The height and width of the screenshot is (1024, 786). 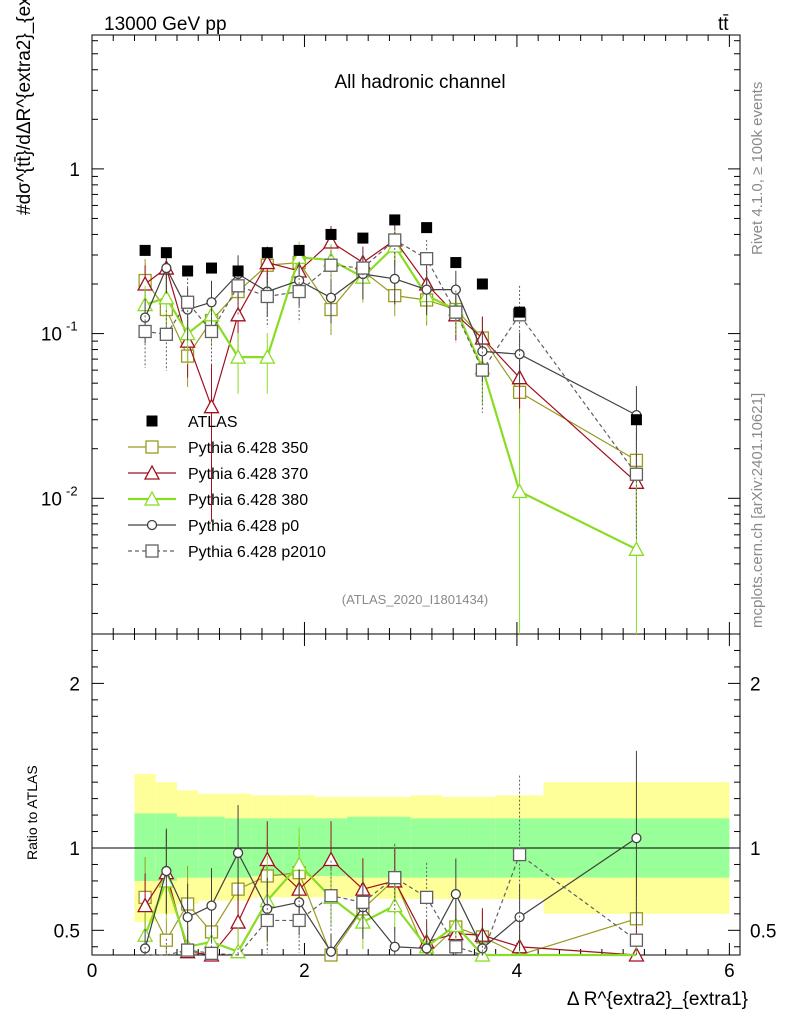 What do you see at coordinates (74, 849) in the screenshot?
I see `ratio-tick-label: 1` at bounding box center [74, 849].